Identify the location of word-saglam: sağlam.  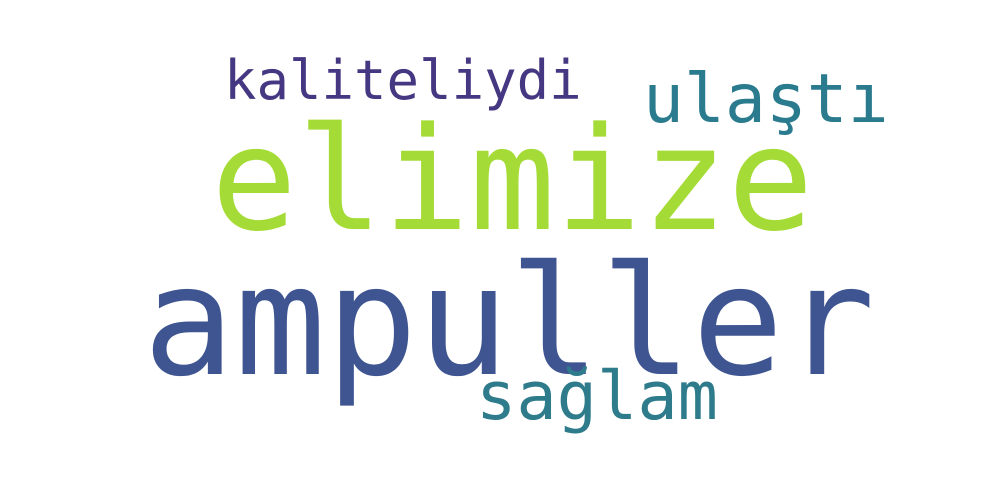
(597, 396).